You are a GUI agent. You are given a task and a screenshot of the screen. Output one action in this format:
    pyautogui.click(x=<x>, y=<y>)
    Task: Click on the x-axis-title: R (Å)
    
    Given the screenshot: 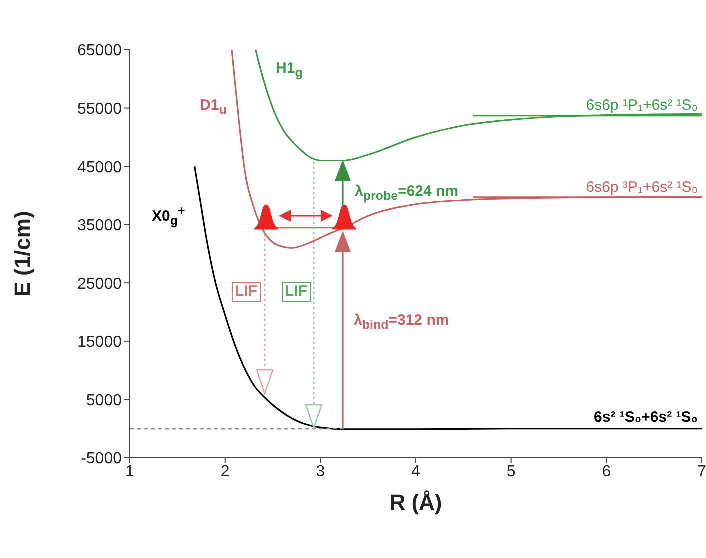 What is the action you would take?
    pyautogui.click(x=416, y=502)
    